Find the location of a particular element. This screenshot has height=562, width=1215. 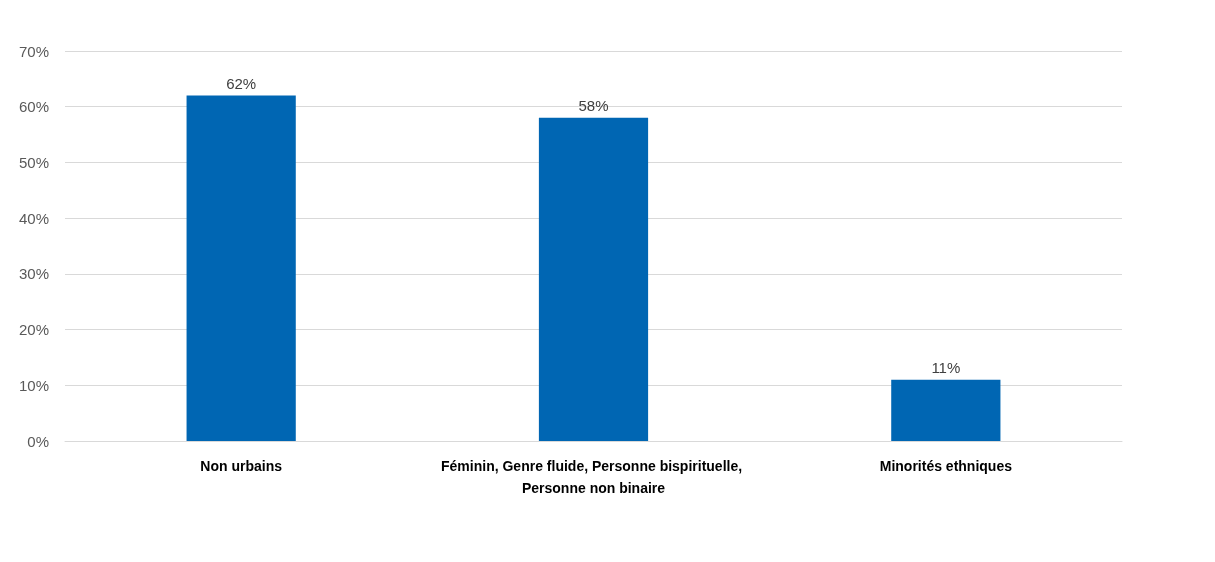

y-tick-label: 30% is located at coordinates (33, 274).